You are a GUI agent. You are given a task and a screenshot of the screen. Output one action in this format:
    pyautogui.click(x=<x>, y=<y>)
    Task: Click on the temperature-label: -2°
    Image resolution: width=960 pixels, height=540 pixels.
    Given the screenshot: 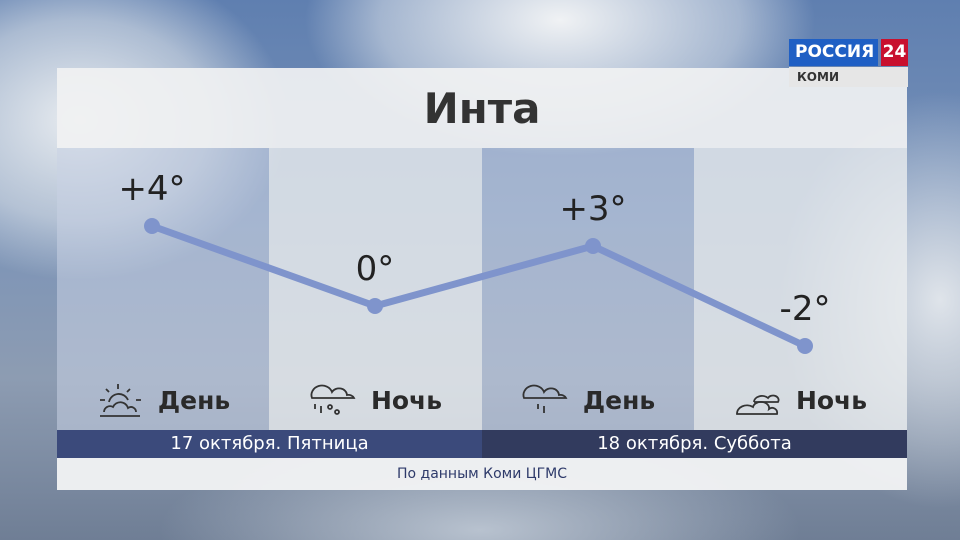 What is the action you would take?
    pyautogui.click(x=805, y=309)
    